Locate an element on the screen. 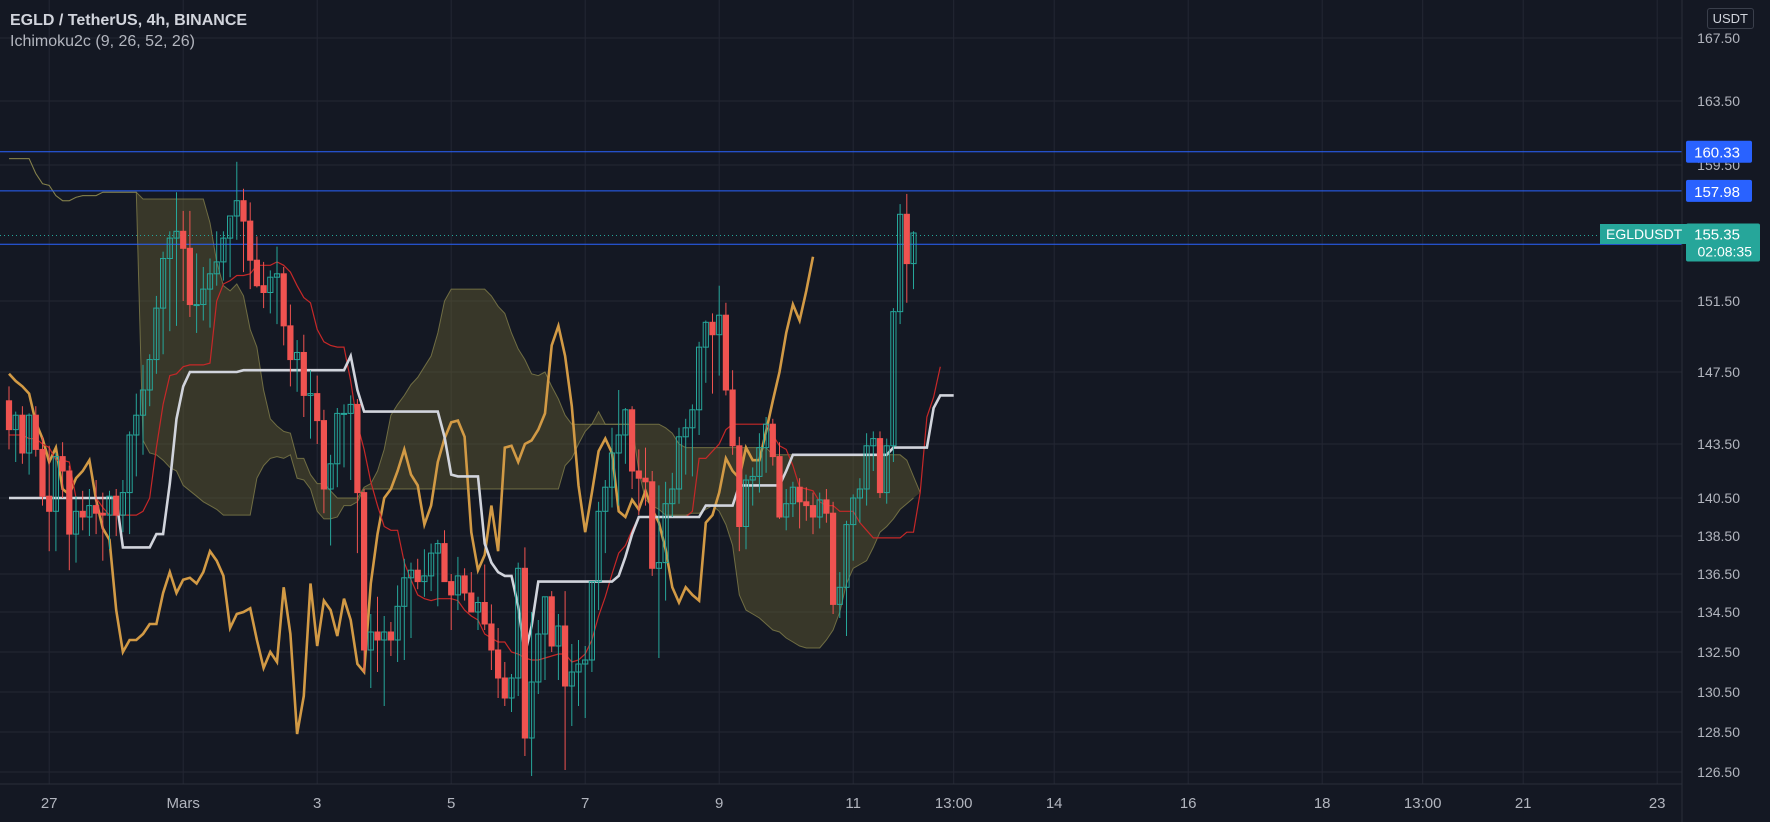 Image resolution: width=1770 pixels, height=822 pixels. indicator-title: Ichimoku2c (9, 26, 52, 26) is located at coordinates (102, 41).